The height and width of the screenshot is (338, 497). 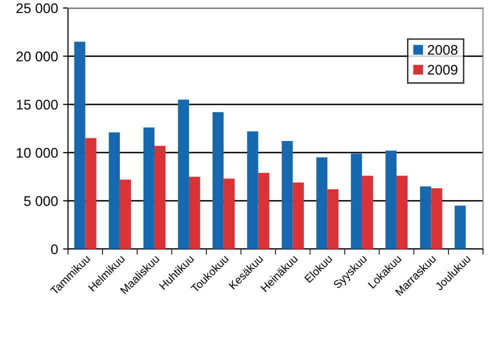 I want to click on y-tick-label: 10 000, so click(x=37, y=153).